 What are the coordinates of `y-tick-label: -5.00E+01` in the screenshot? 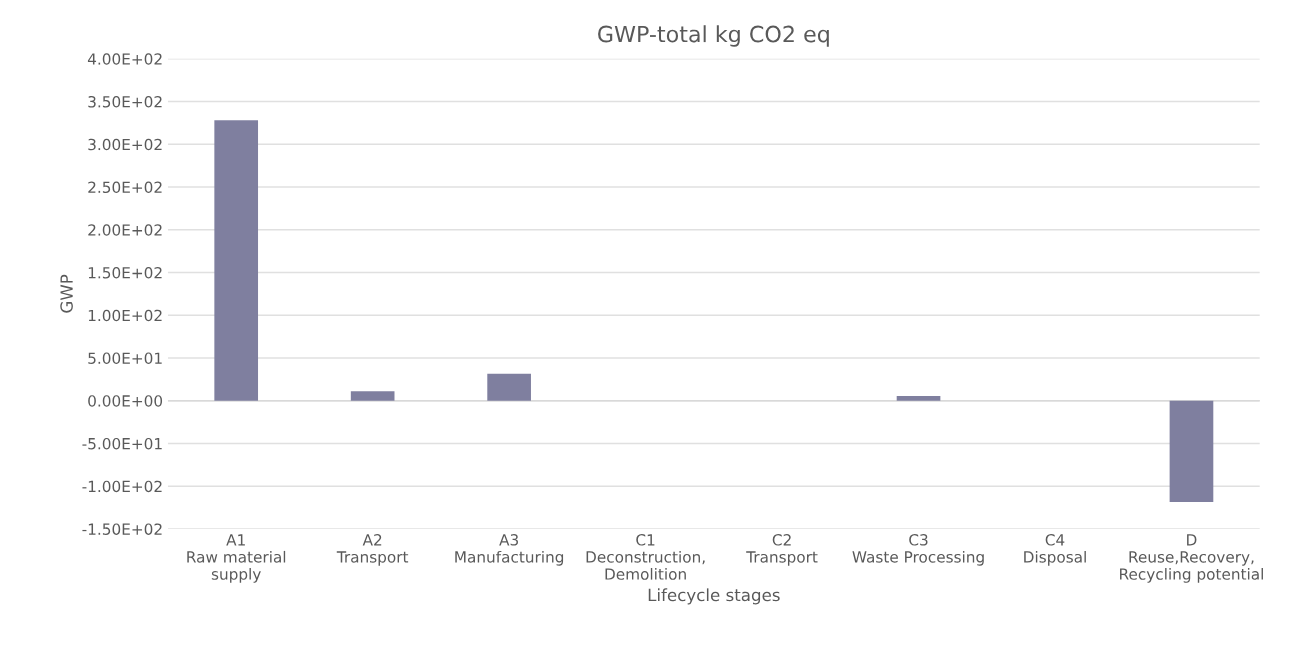 It's located at (122, 443).